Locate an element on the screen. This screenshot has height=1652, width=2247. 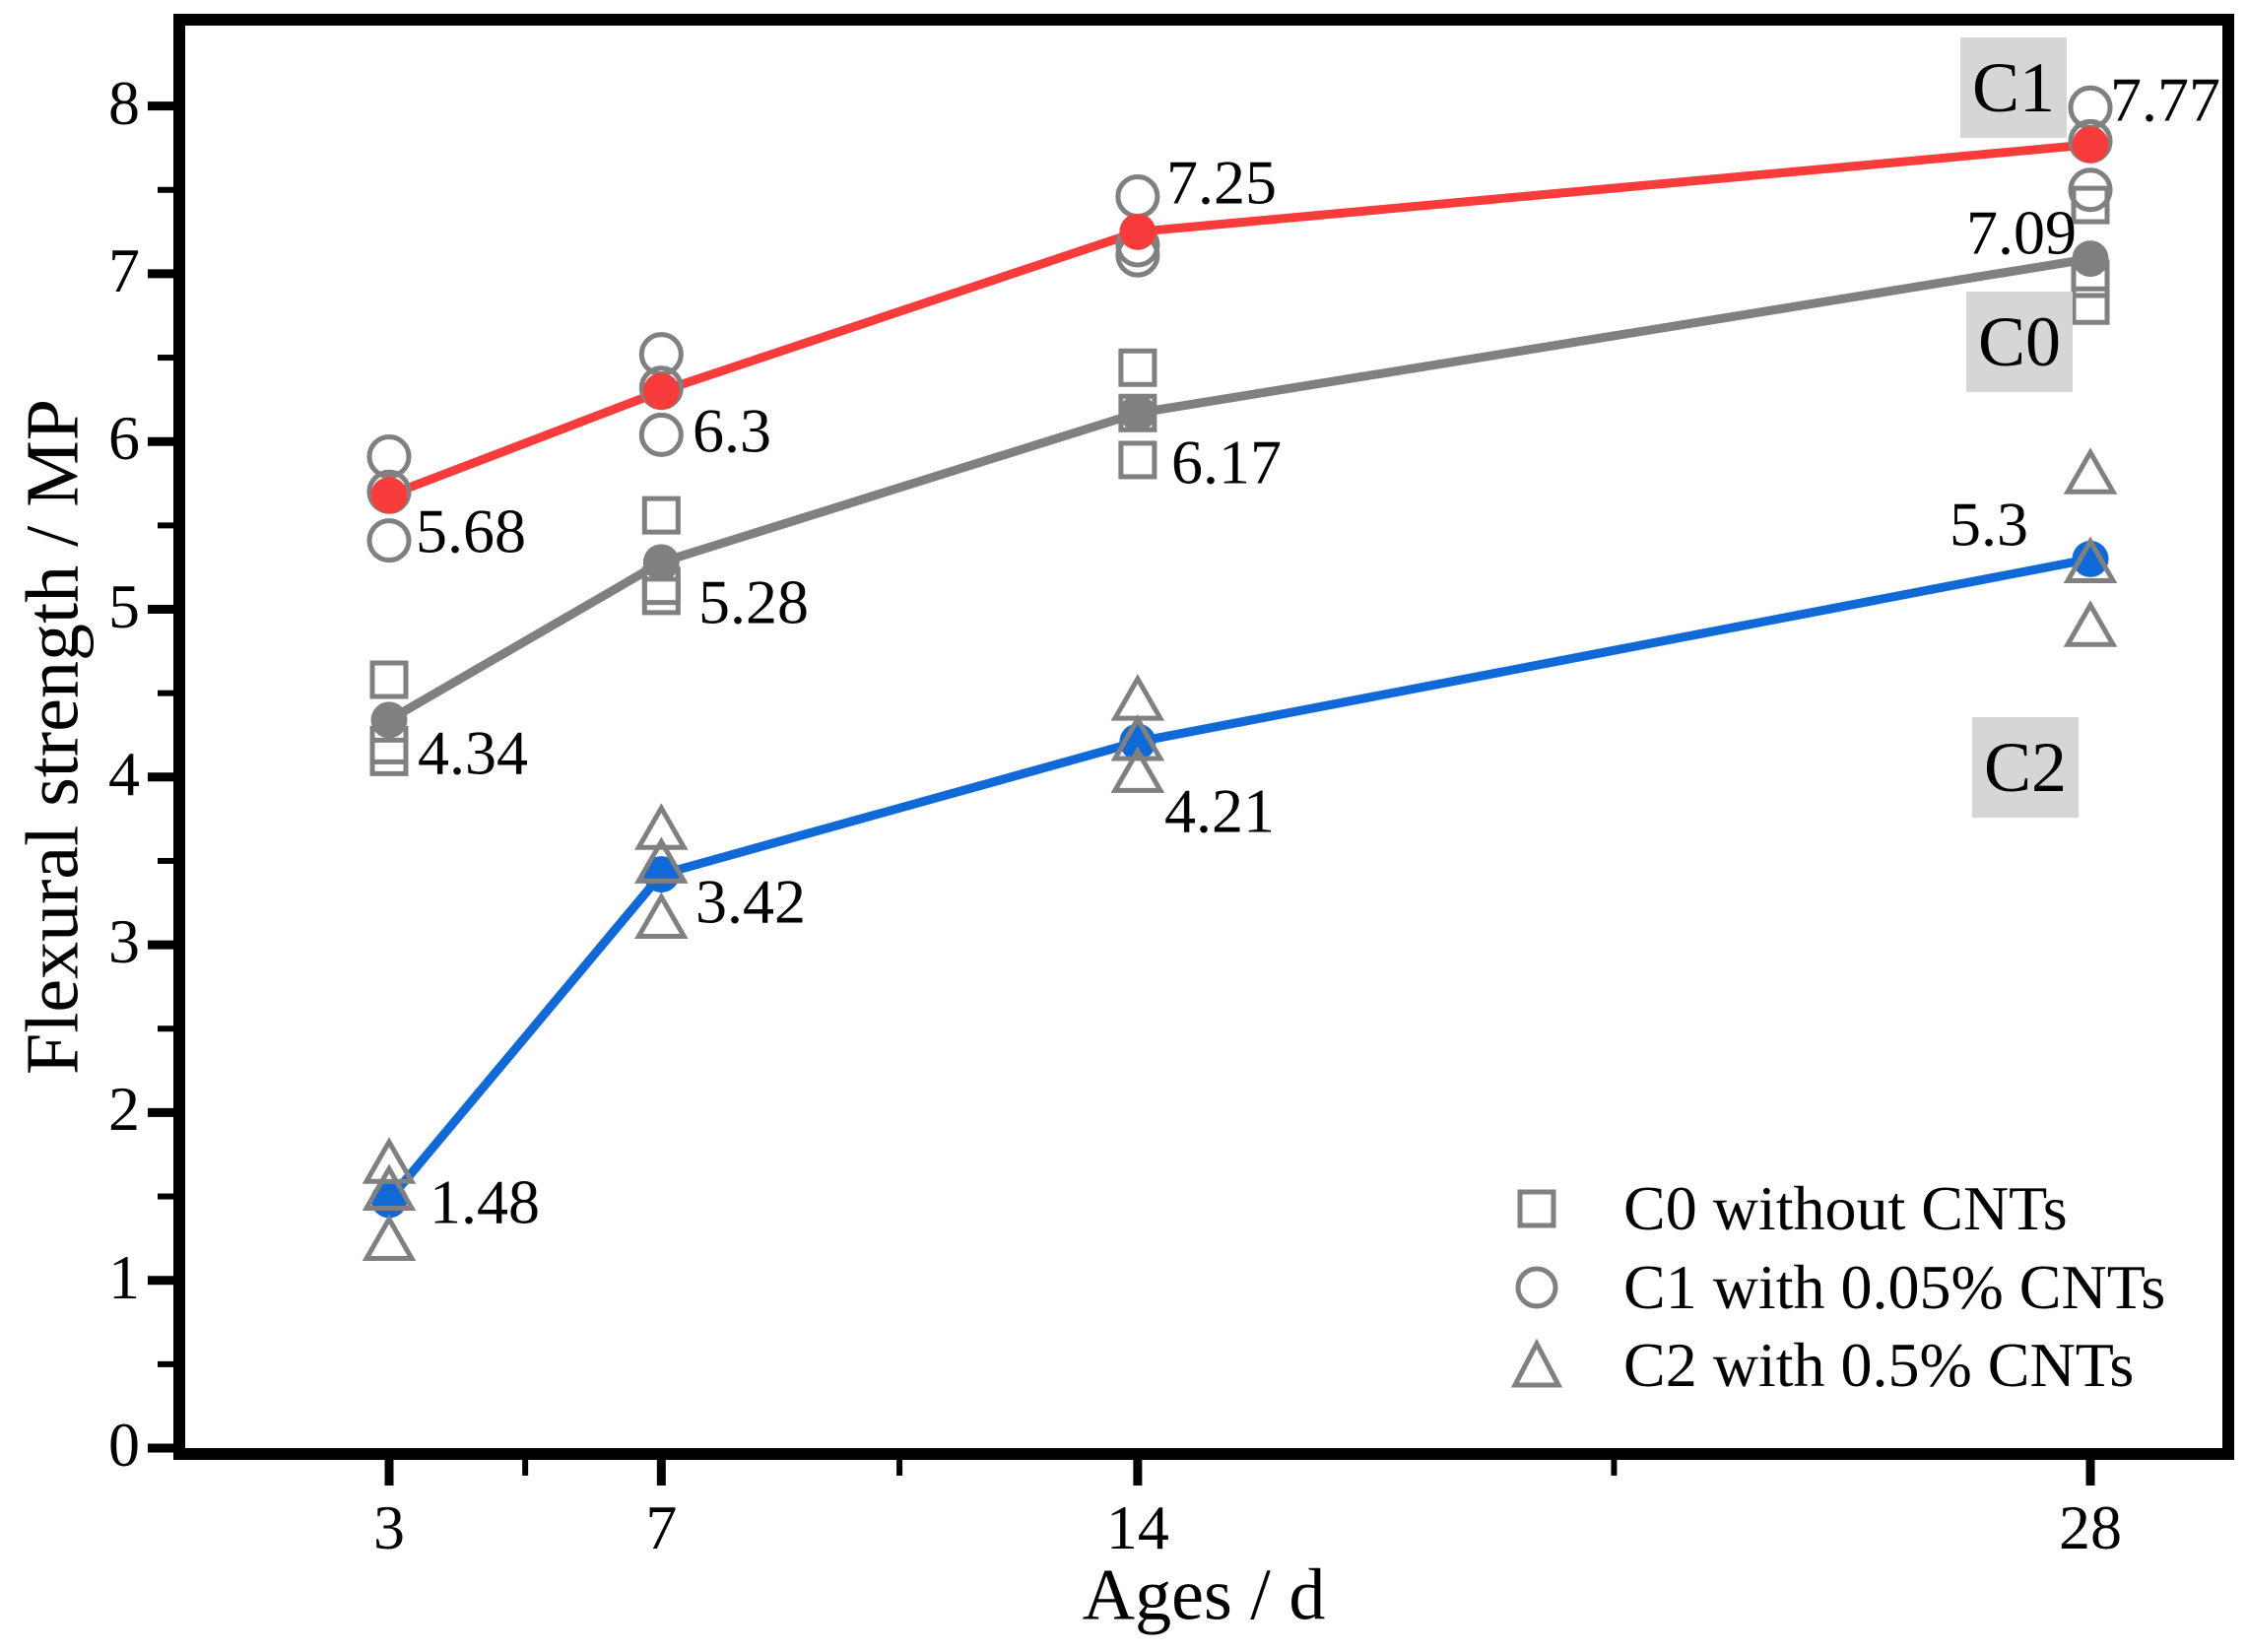
point-label-4.34: 4.34 is located at coordinates (473, 753).